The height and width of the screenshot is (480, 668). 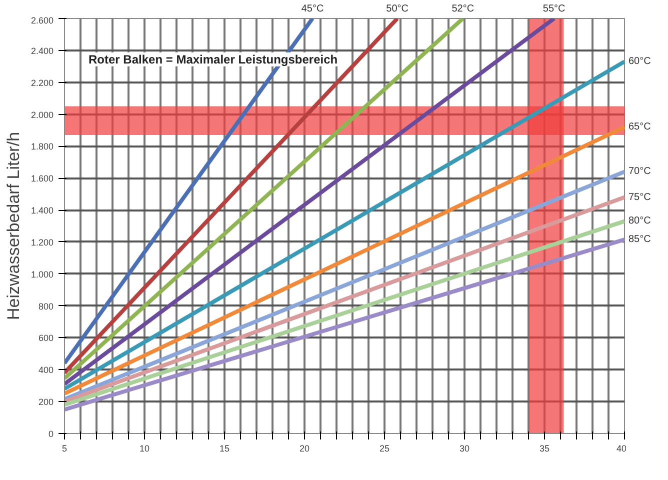 What do you see at coordinates (65, 449) in the screenshot?
I see `x-tick-label: 5` at bounding box center [65, 449].